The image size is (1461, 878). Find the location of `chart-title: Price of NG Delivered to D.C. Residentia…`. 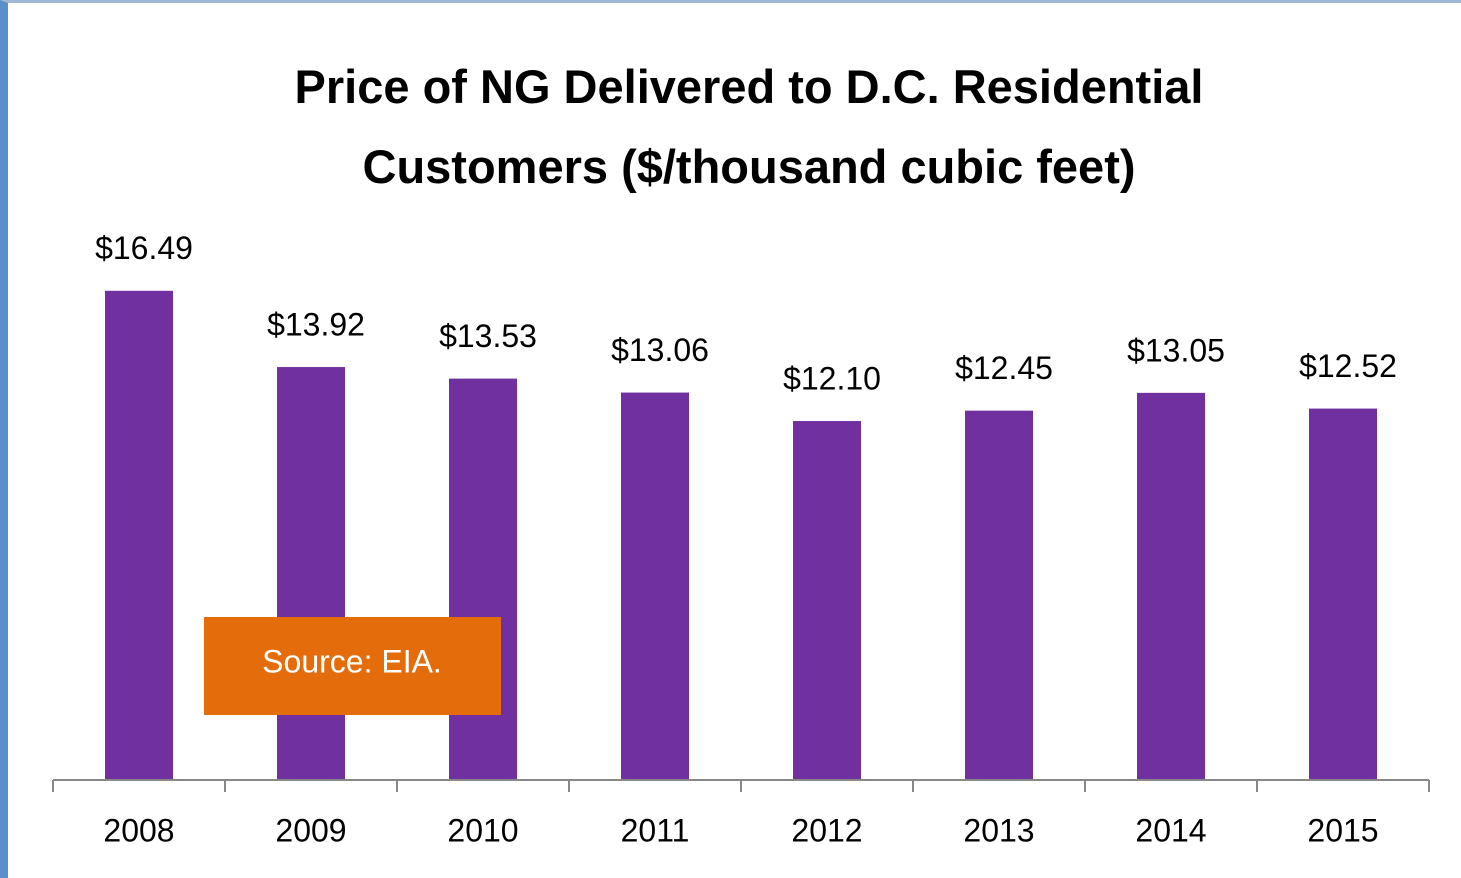

chart-title: Price of NG Delivered to D.C. Residentia… is located at coordinates (749, 126).